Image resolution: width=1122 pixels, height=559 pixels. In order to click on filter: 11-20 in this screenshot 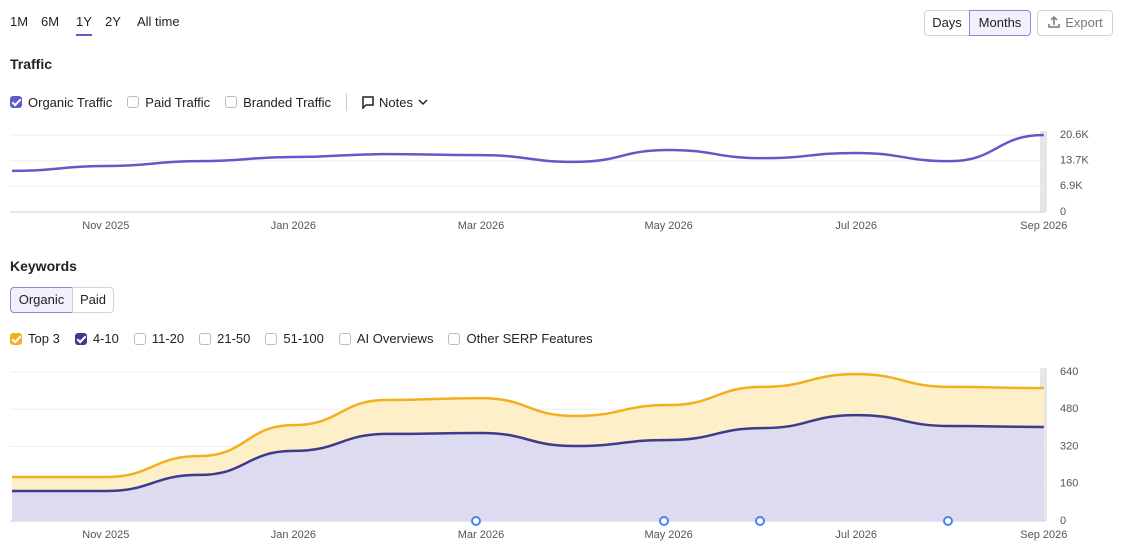, I will do `click(159, 338)`.